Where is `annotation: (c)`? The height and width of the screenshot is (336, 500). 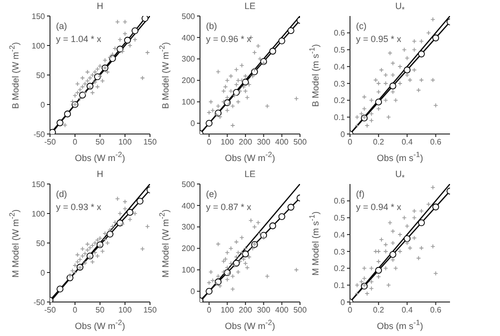 annotation: (c) is located at coordinates (361, 26).